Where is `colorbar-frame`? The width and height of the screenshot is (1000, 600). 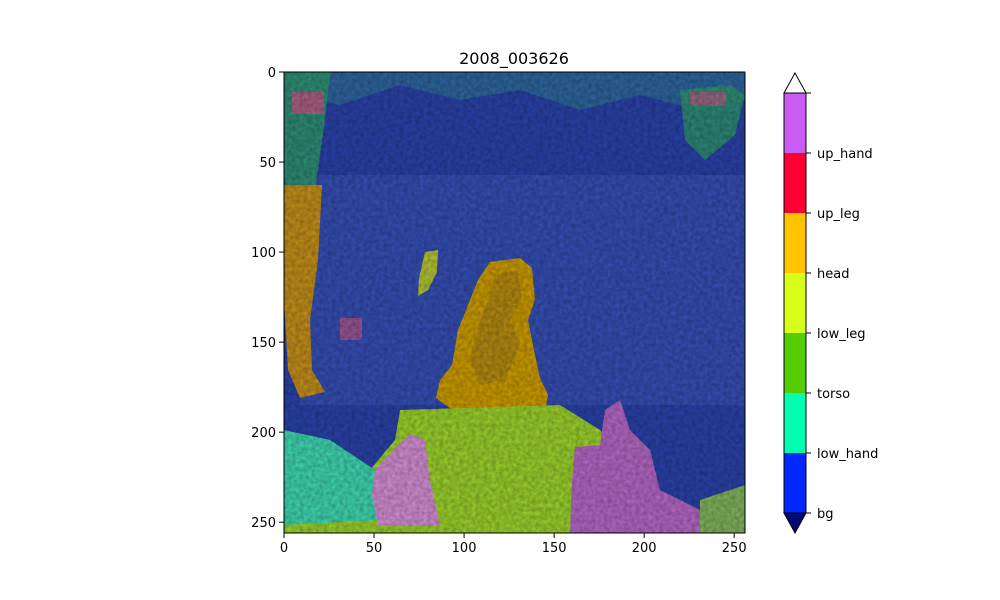
colorbar-frame is located at coordinates (795, 303).